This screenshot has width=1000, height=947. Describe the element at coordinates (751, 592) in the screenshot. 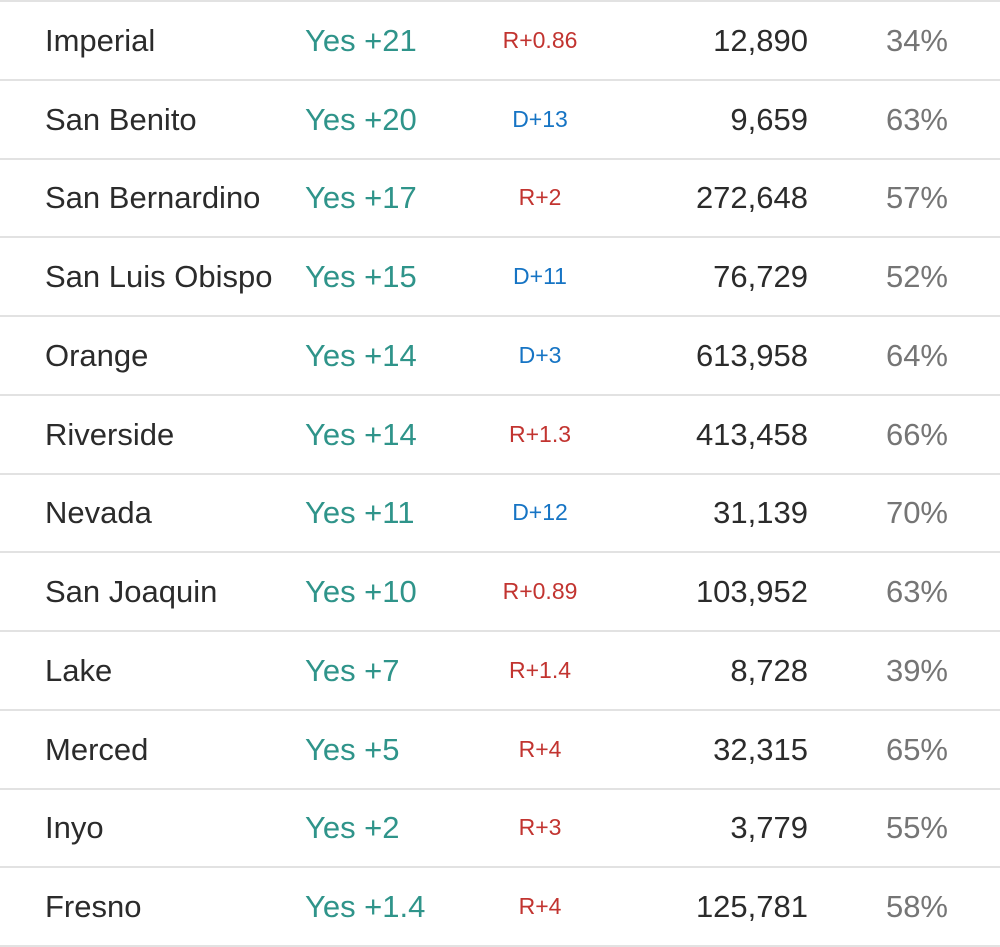

I see `votes-counted: 103,952` at that location.